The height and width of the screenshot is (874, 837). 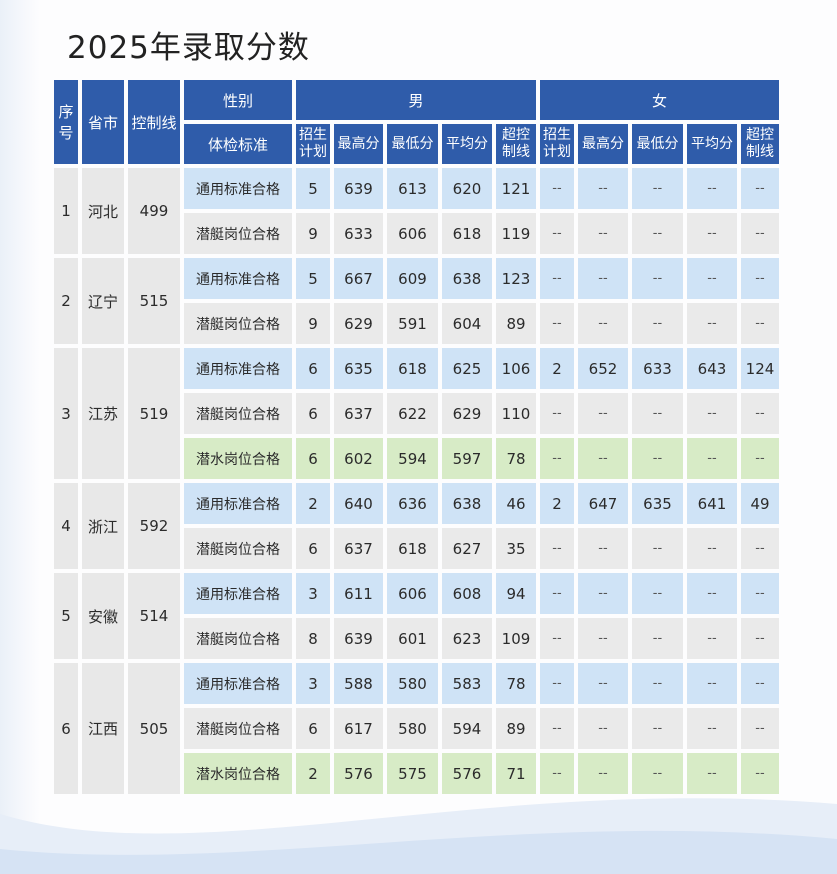 I want to click on male-score-cell: 78, so click(x=516, y=458).